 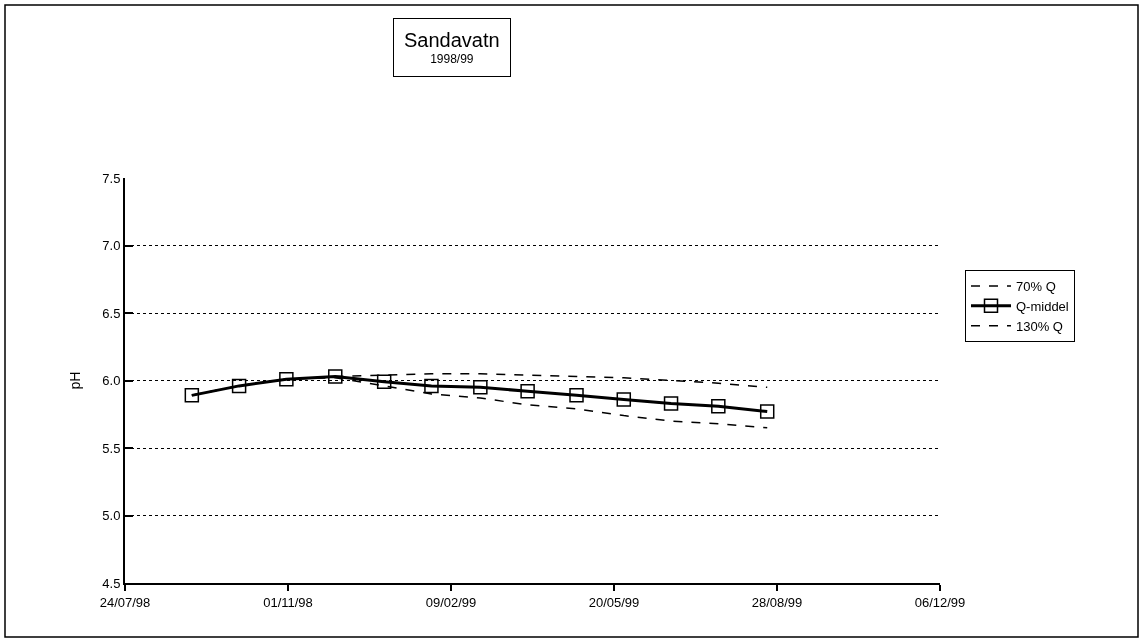 What do you see at coordinates (111, 178) in the screenshot?
I see `y-tick-label: 7.5` at bounding box center [111, 178].